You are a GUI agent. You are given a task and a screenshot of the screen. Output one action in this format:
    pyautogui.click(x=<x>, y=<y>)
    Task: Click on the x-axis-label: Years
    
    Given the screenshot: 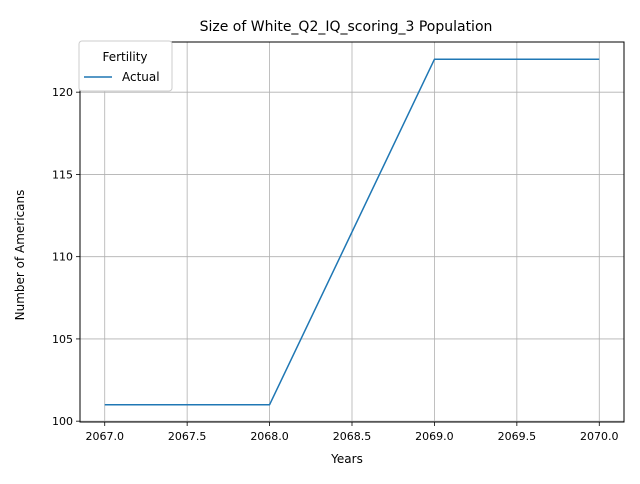 What is the action you would take?
    pyautogui.click(x=346, y=459)
    